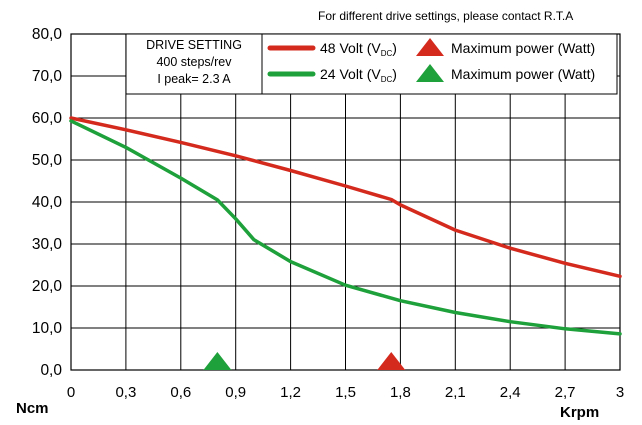  I want to click on drive-setting-title: DRIVE SETTING, so click(194, 45).